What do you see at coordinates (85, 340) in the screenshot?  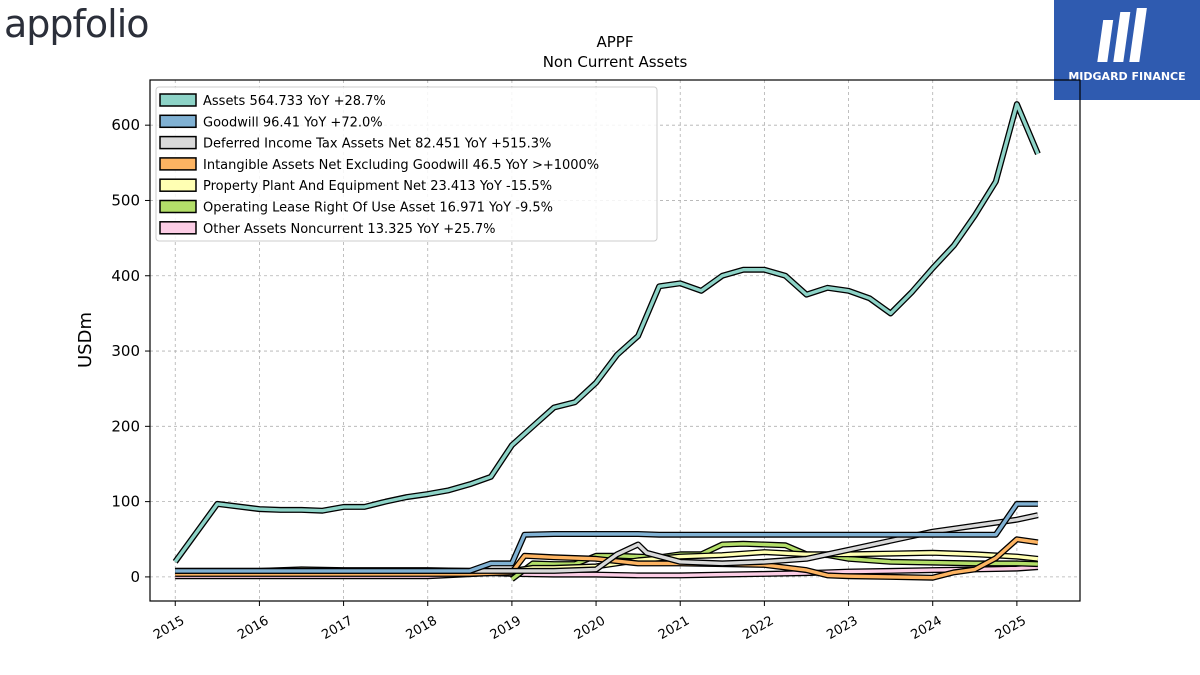 I see `y-axis-label: USDm` at bounding box center [85, 340].